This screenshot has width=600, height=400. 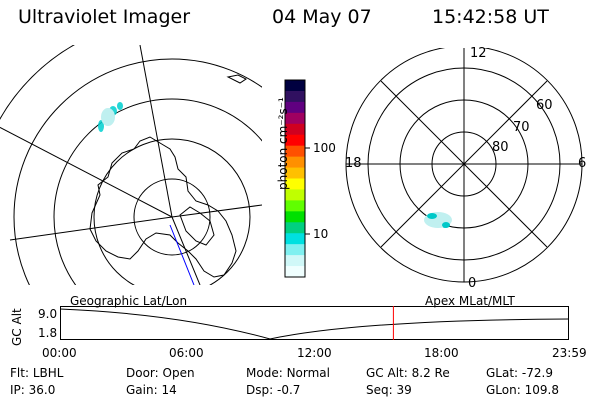 What do you see at coordinates (519, 373) in the screenshot?
I see `info-glat: GLat: -72.9` at bounding box center [519, 373].